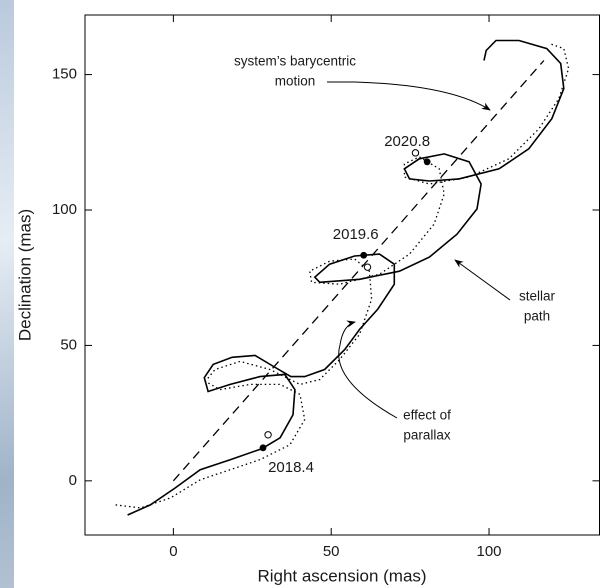 The image size is (600, 588). I want to click on epoch-label: 2020.8, so click(407, 141).